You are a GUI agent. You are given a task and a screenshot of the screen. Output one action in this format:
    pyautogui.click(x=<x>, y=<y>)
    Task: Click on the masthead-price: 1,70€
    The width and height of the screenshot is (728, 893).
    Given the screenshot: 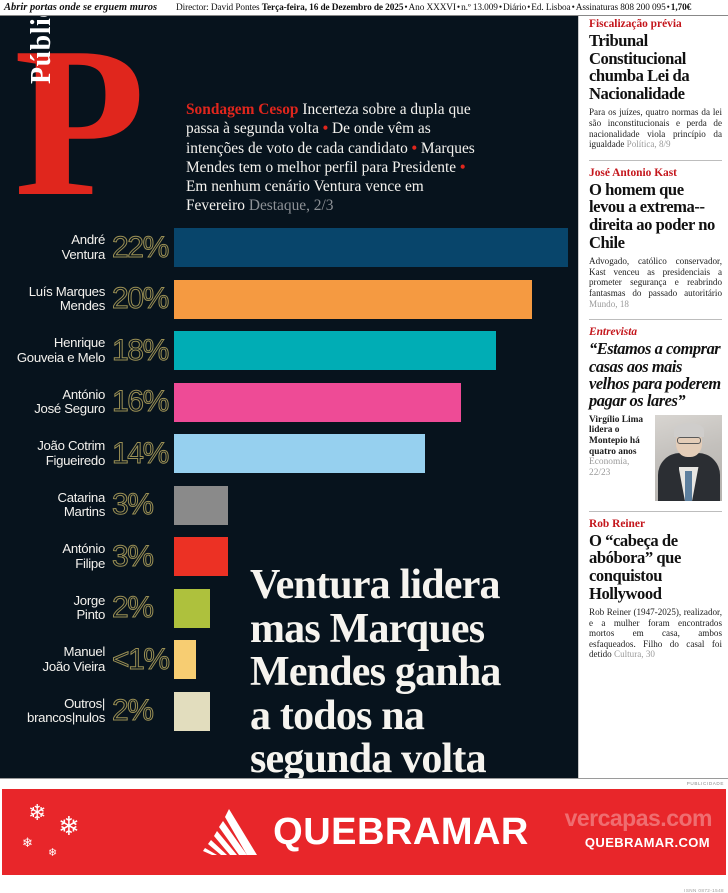 What is the action you would take?
    pyautogui.click(x=681, y=7)
    